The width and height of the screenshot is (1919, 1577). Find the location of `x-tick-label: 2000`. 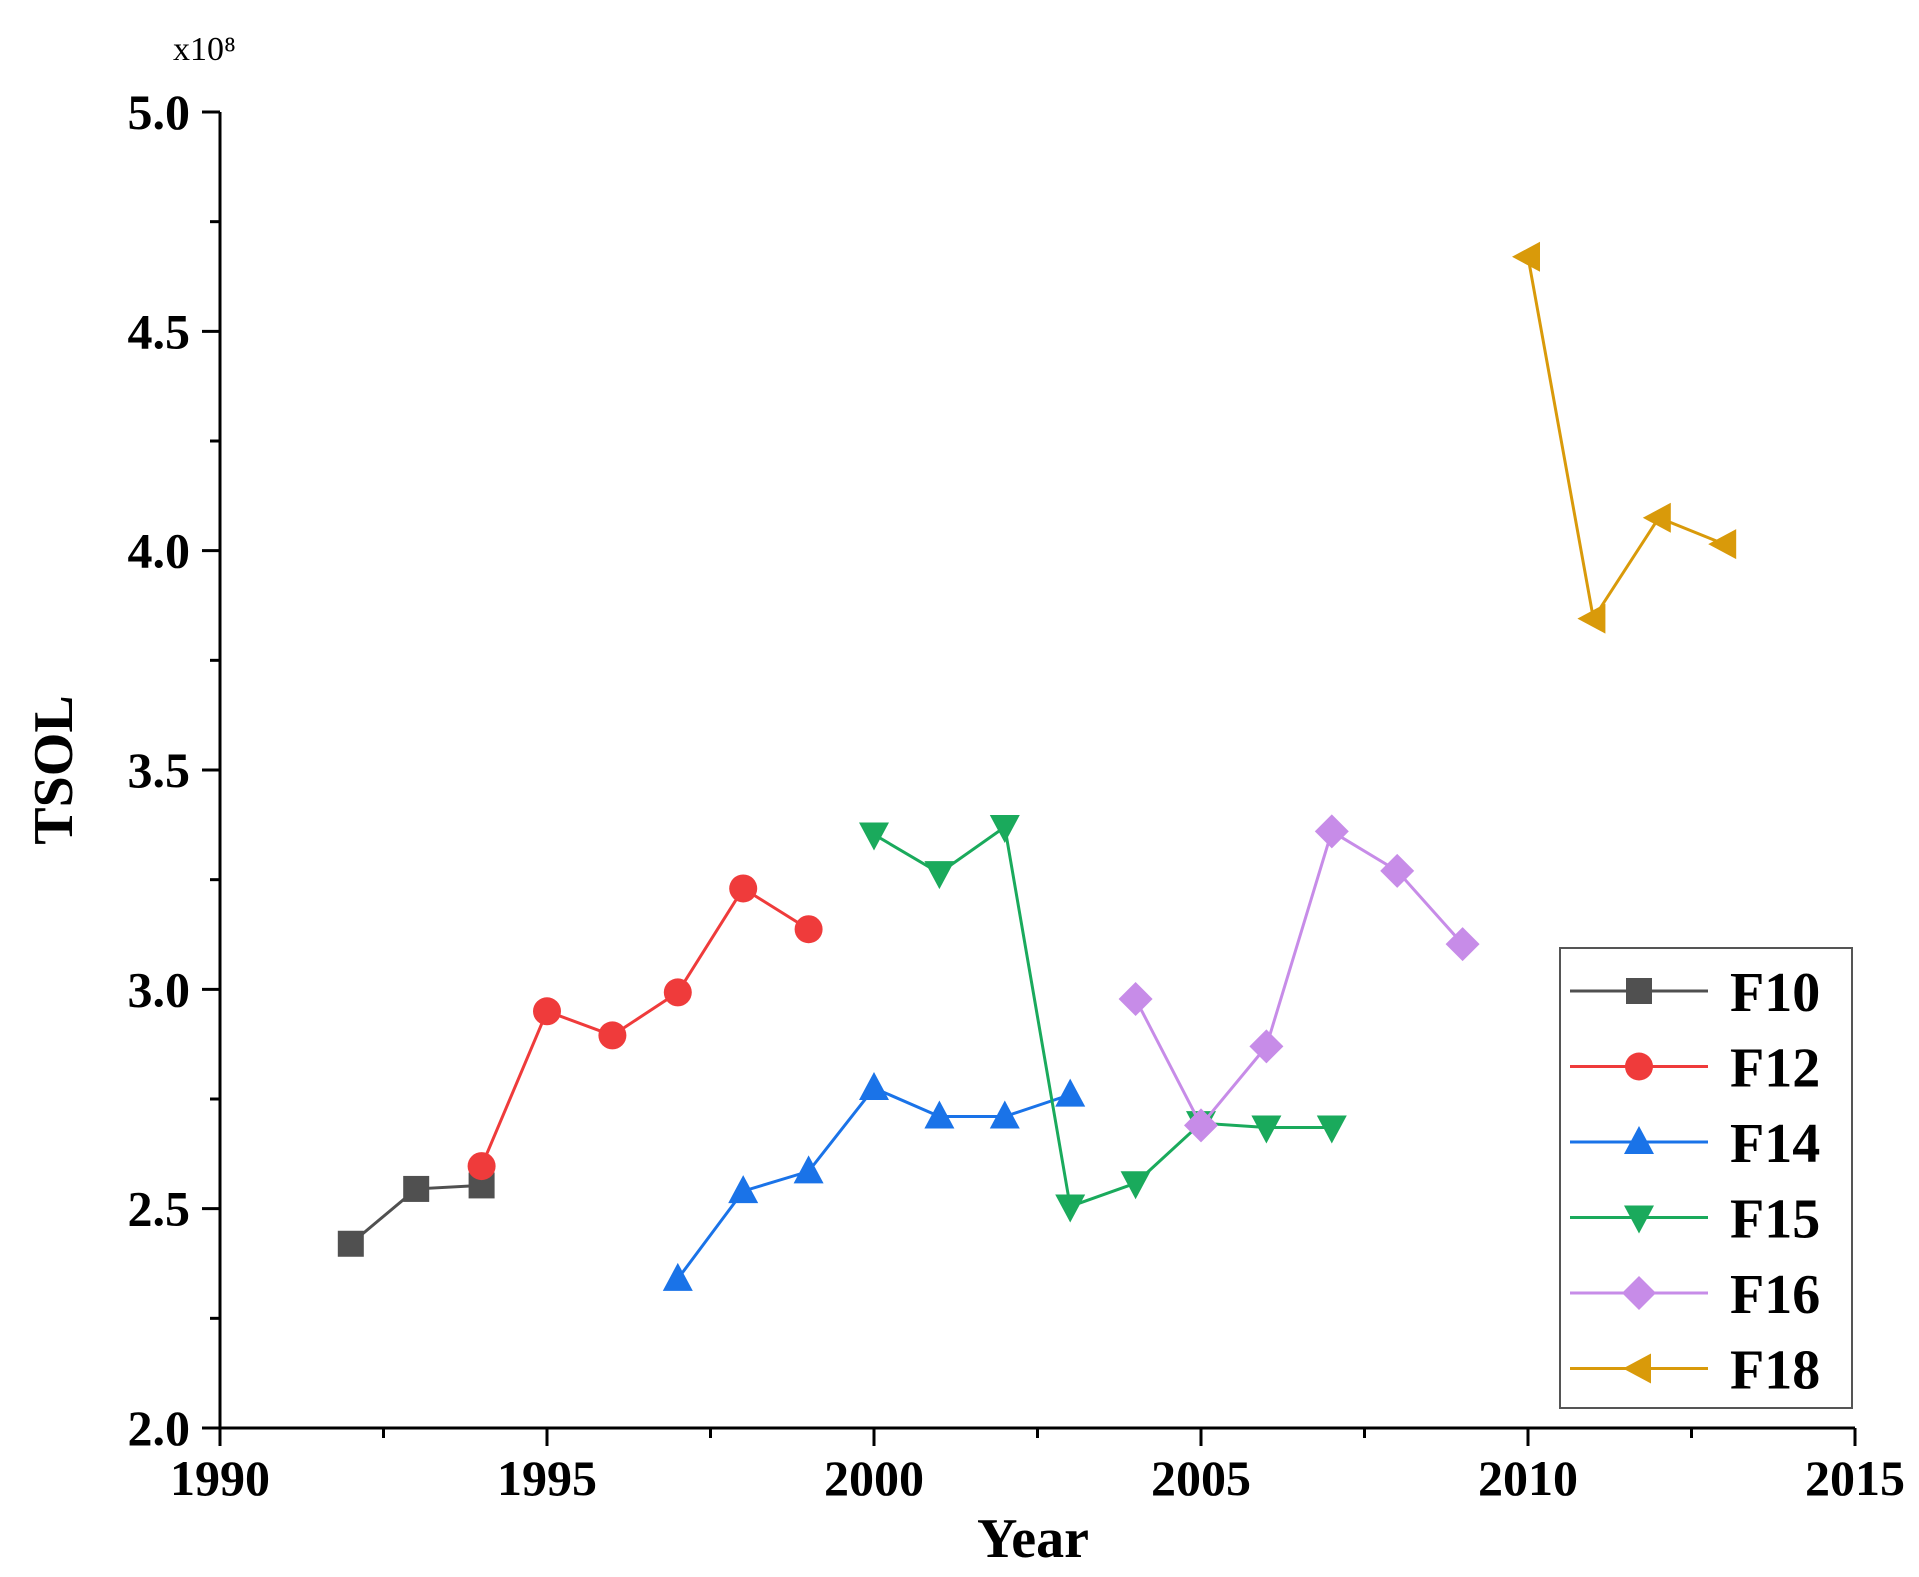

x-tick-label: 2000 is located at coordinates (874, 1478).